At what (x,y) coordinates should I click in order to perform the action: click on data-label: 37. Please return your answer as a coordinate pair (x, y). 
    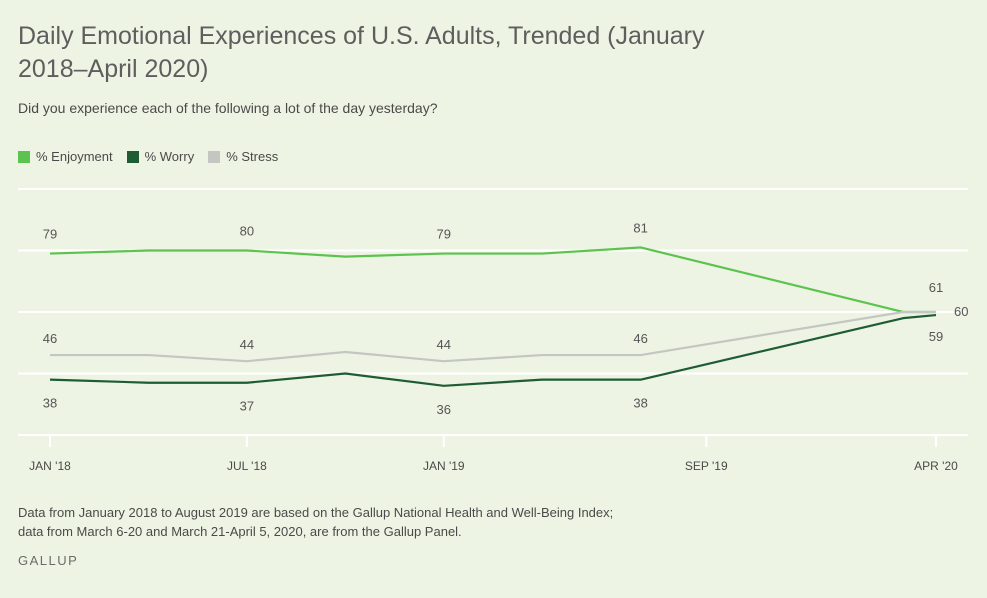
    Looking at the image, I should click on (247, 406).